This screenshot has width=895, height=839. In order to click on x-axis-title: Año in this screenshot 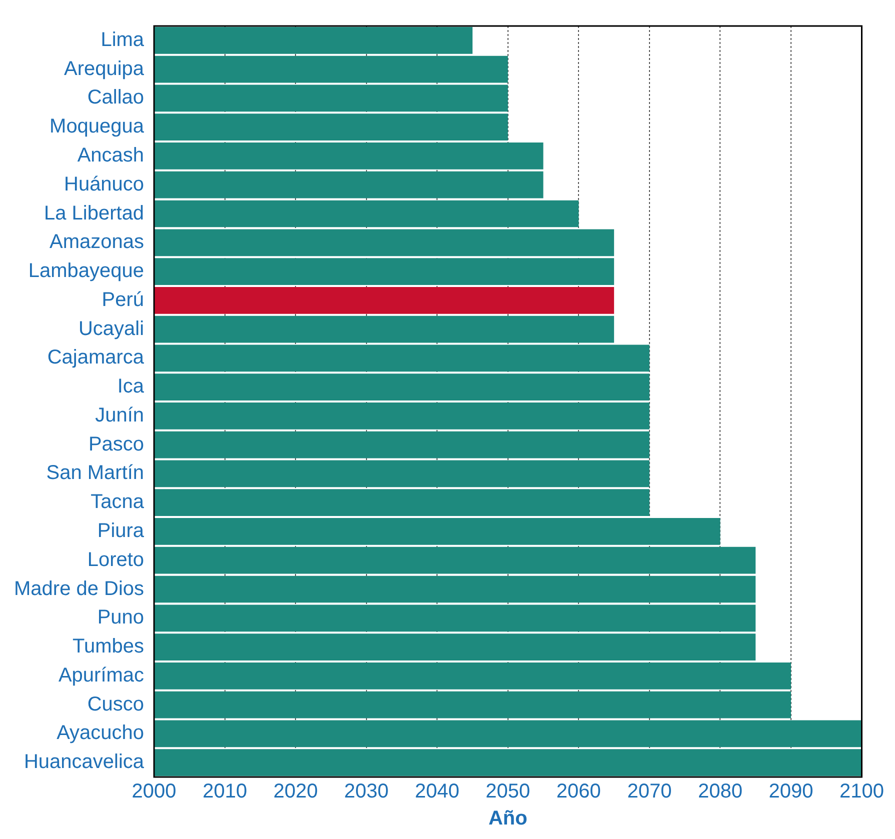, I will do `click(508, 819)`.